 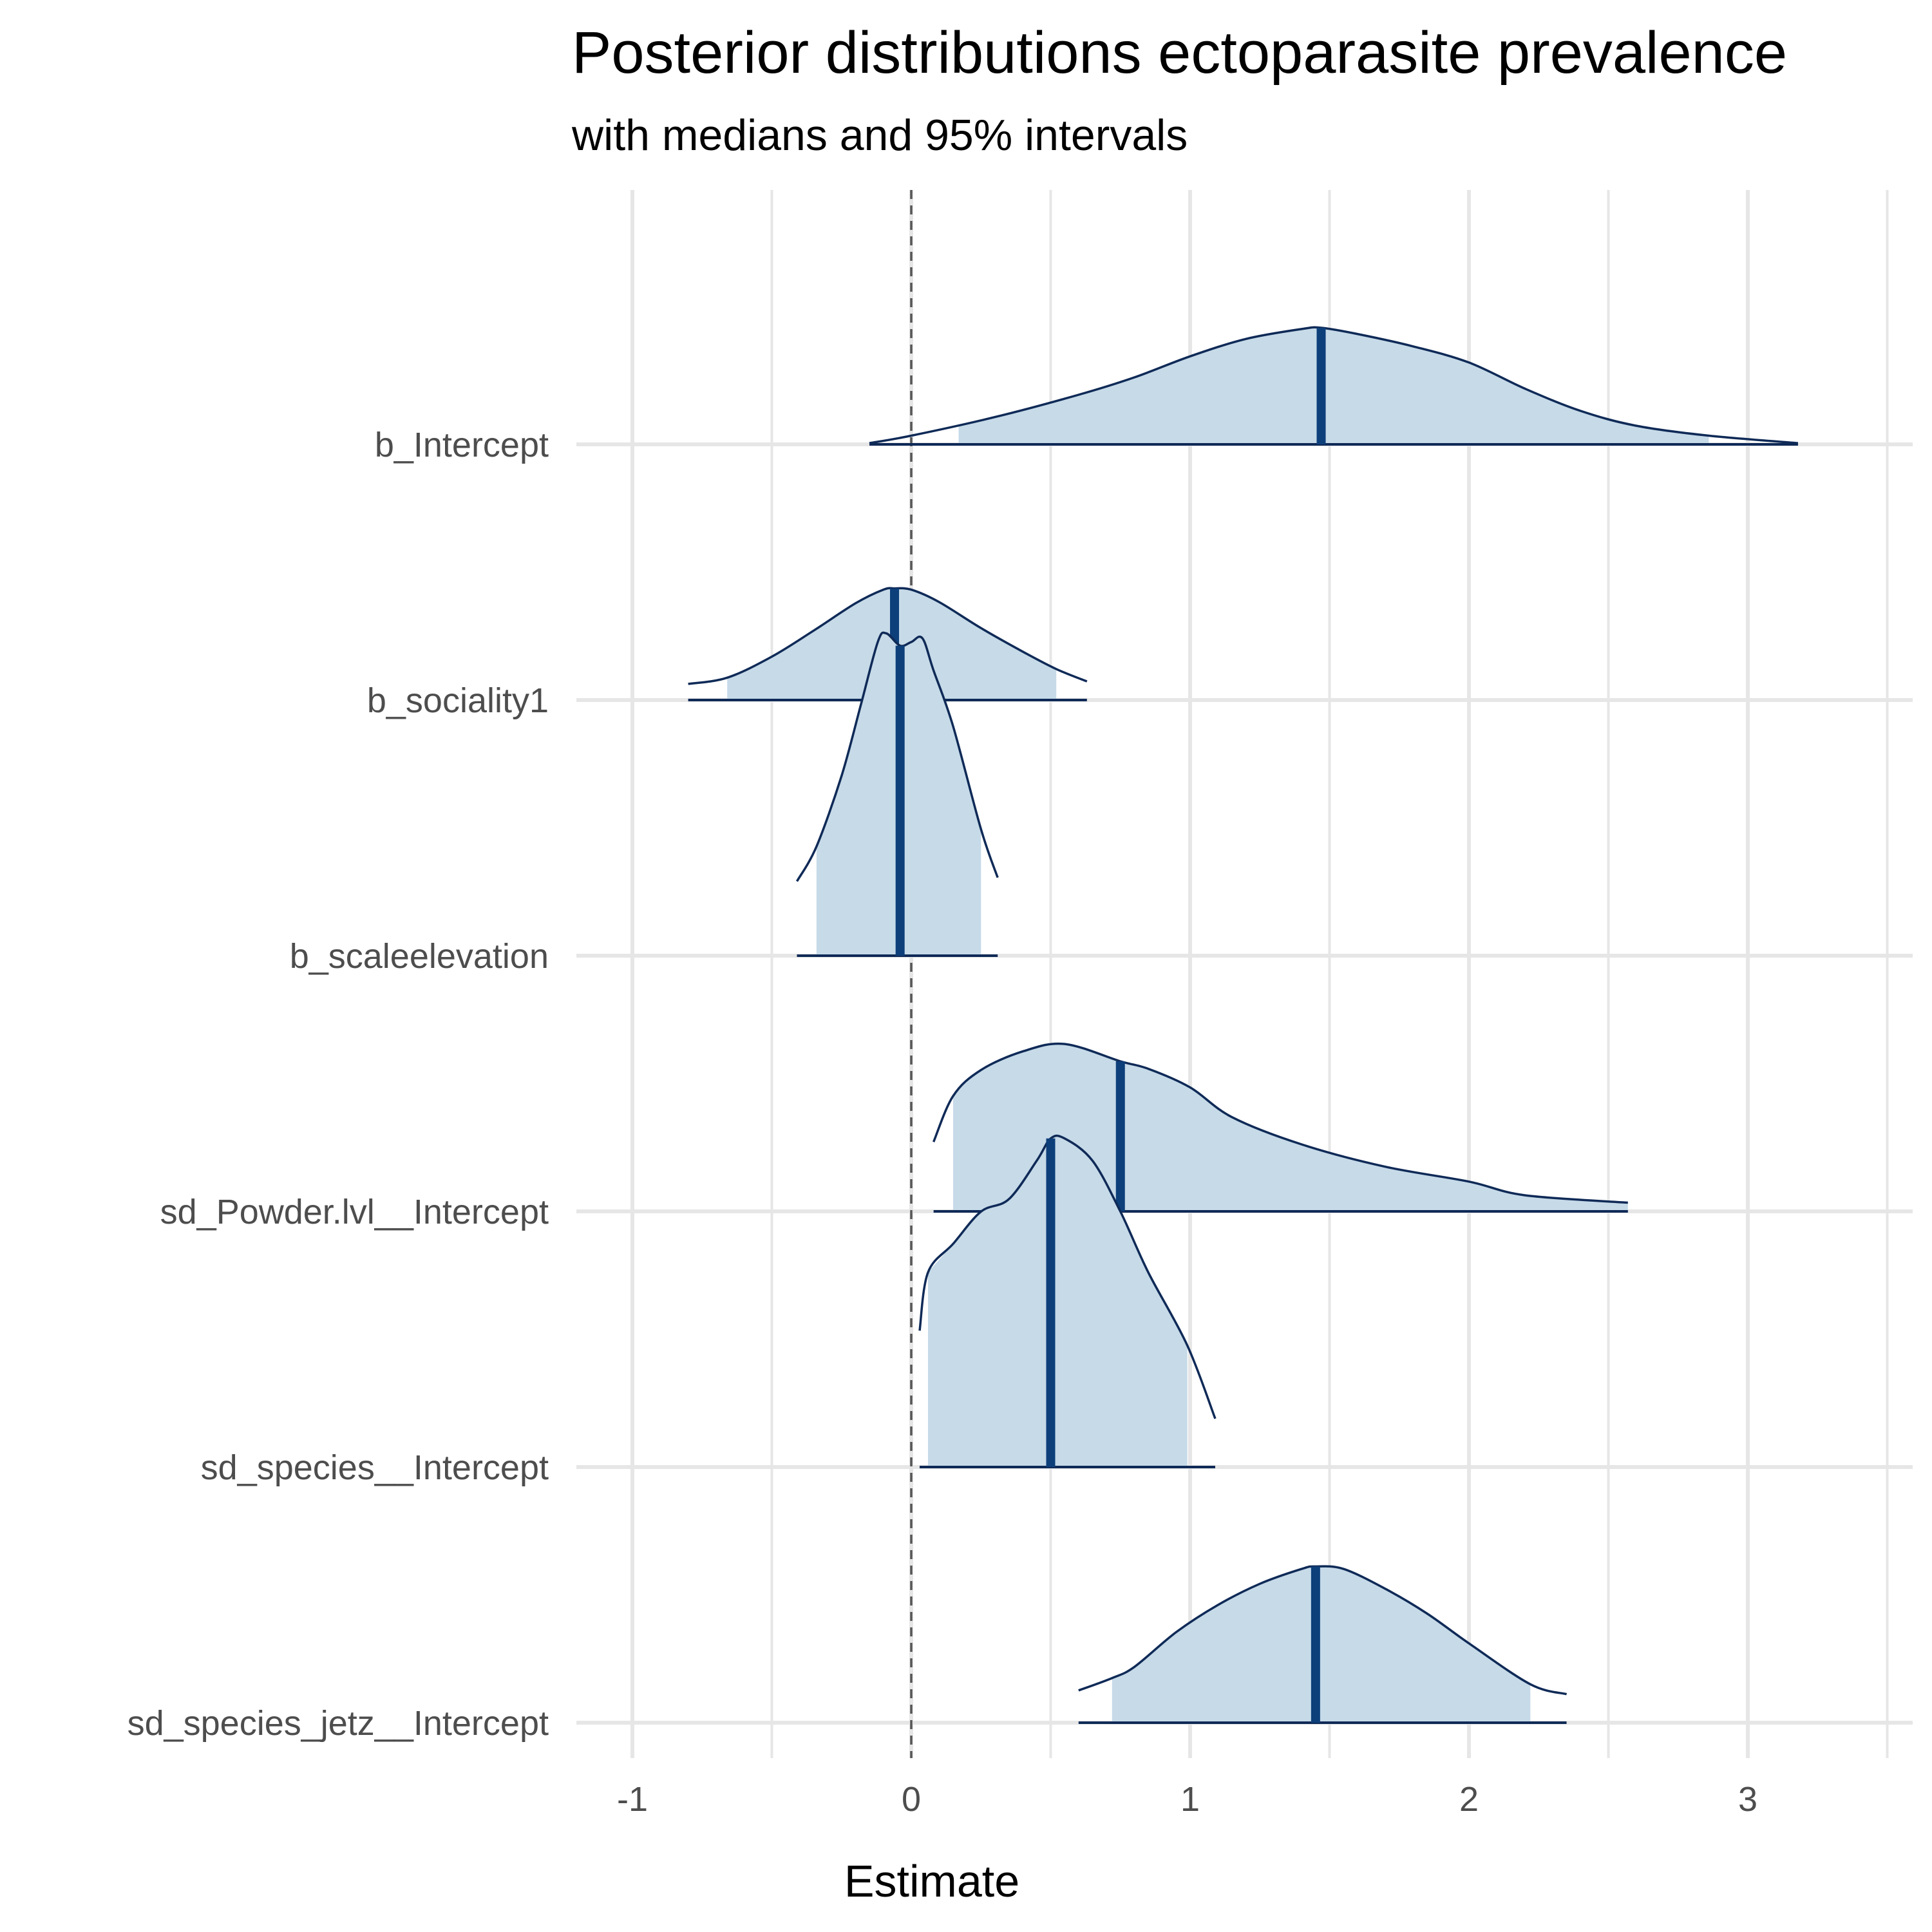 I want to click on density-b-intercept, so click(x=1334, y=386).